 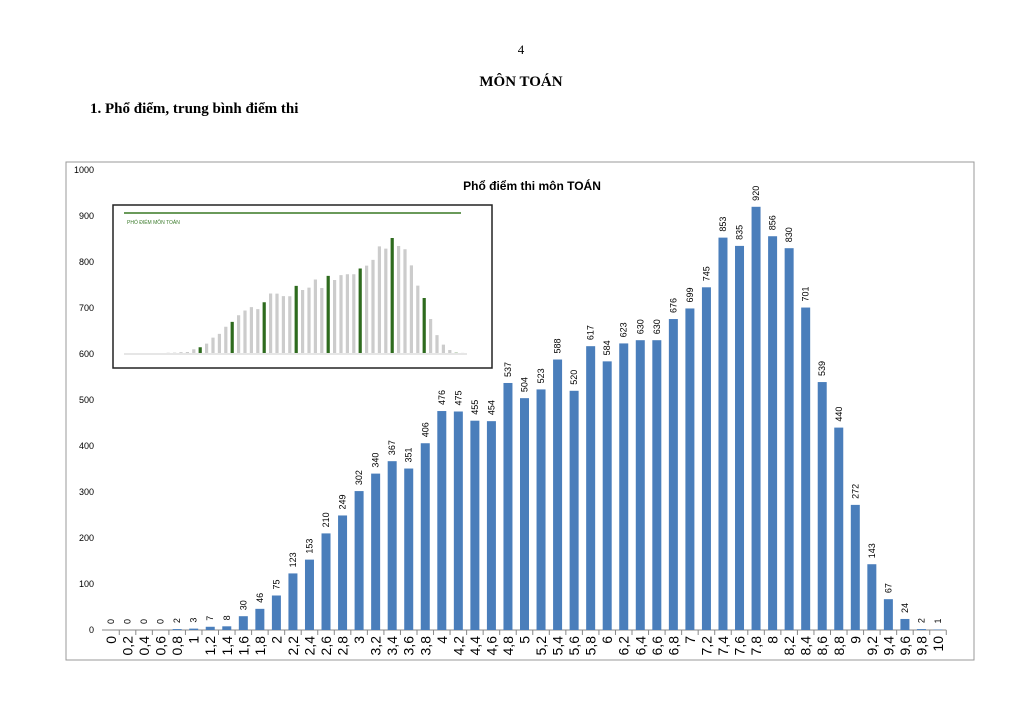 I want to click on data-label: 623, so click(x=624, y=329).